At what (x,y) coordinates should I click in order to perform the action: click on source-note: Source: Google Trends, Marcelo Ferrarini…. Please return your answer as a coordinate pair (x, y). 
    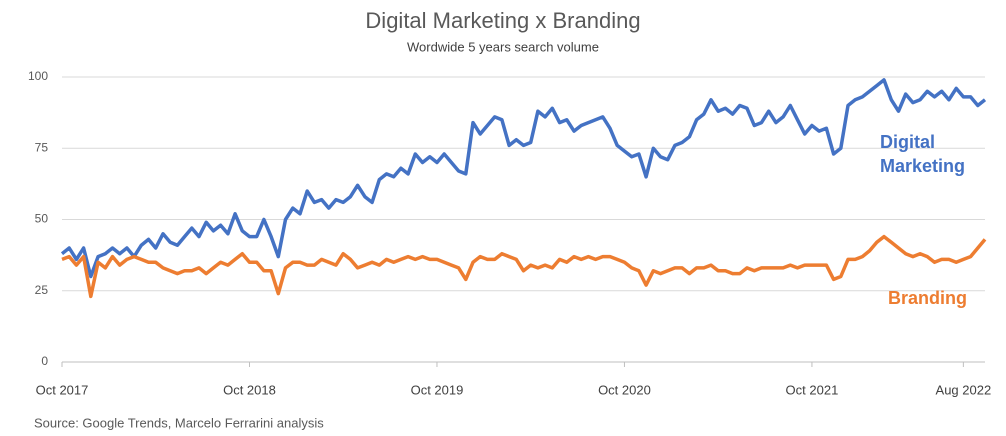
    Looking at the image, I should click on (179, 422).